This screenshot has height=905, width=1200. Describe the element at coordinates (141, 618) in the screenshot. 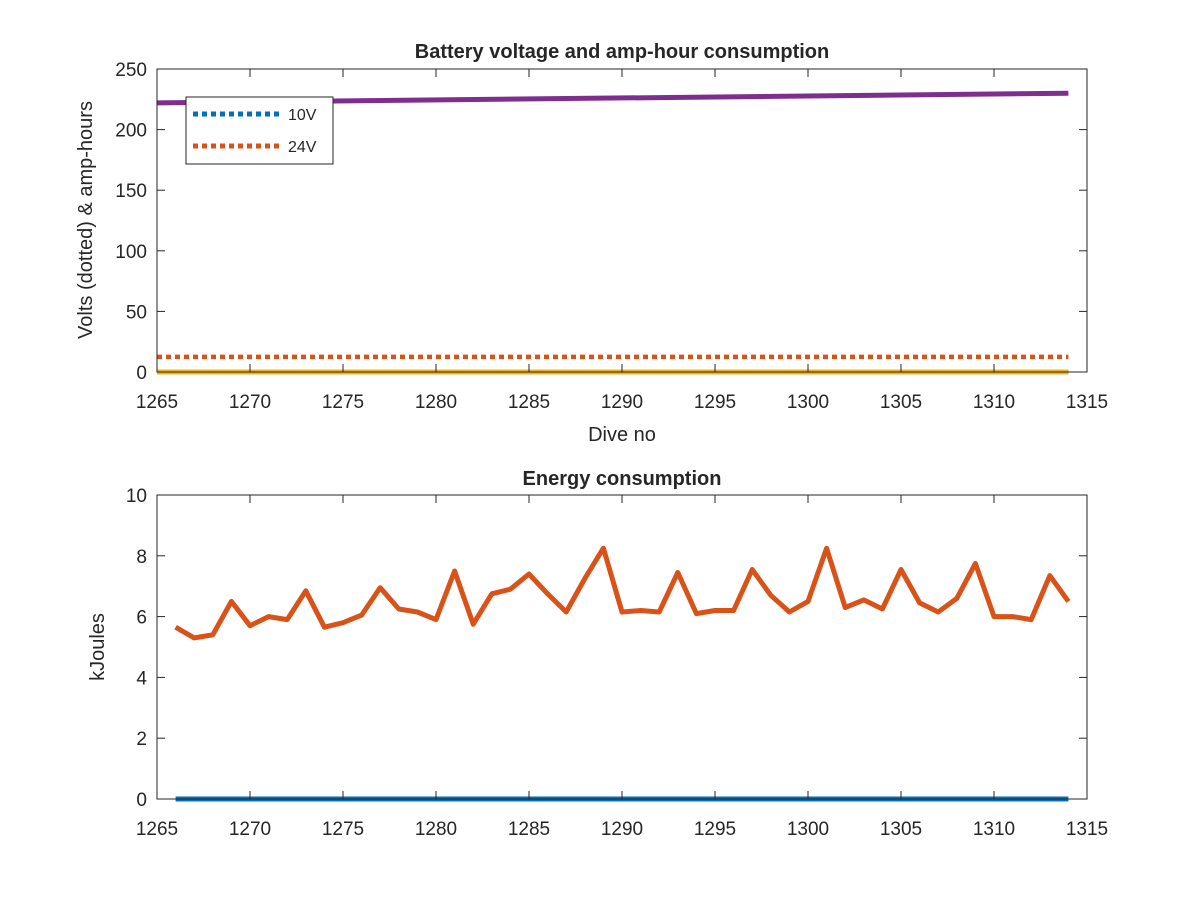

I see `bottom-y-tick-label: 6` at that location.